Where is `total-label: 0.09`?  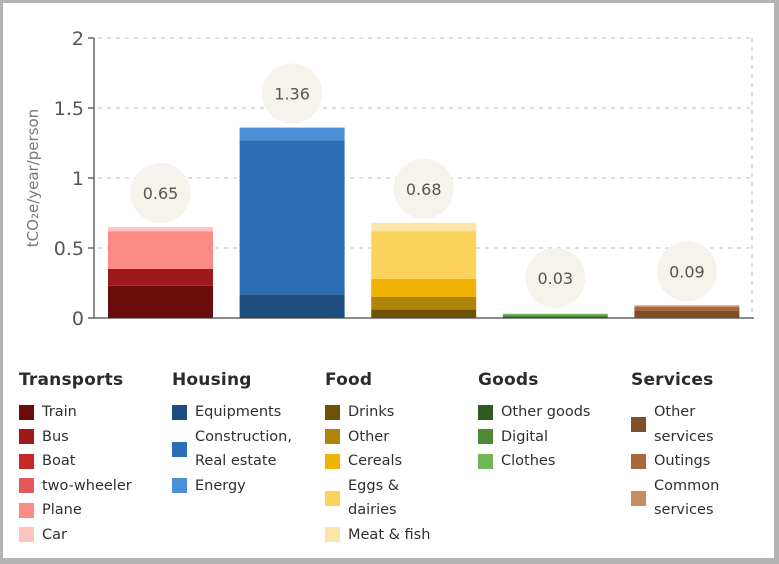
total-label: 0.09 is located at coordinates (687, 271).